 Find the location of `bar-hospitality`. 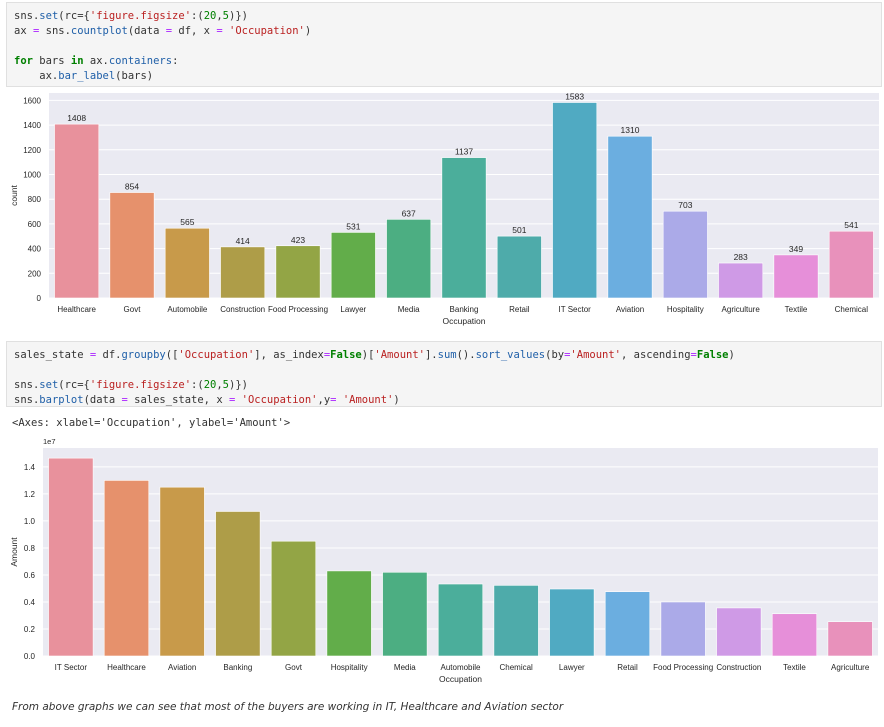

bar-hospitality is located at coordinates (685, 254).